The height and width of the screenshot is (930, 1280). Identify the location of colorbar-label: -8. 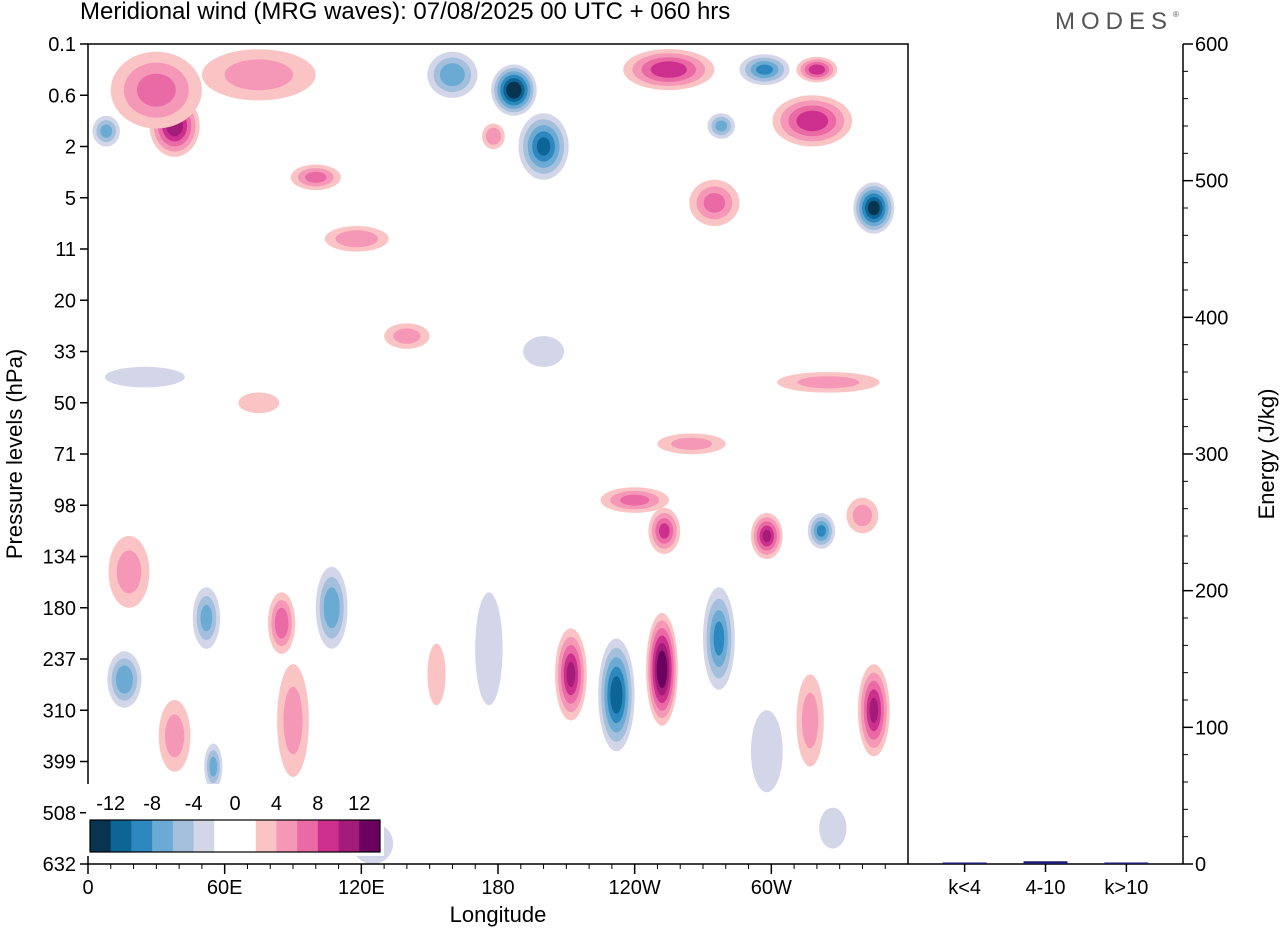
(152, 804).